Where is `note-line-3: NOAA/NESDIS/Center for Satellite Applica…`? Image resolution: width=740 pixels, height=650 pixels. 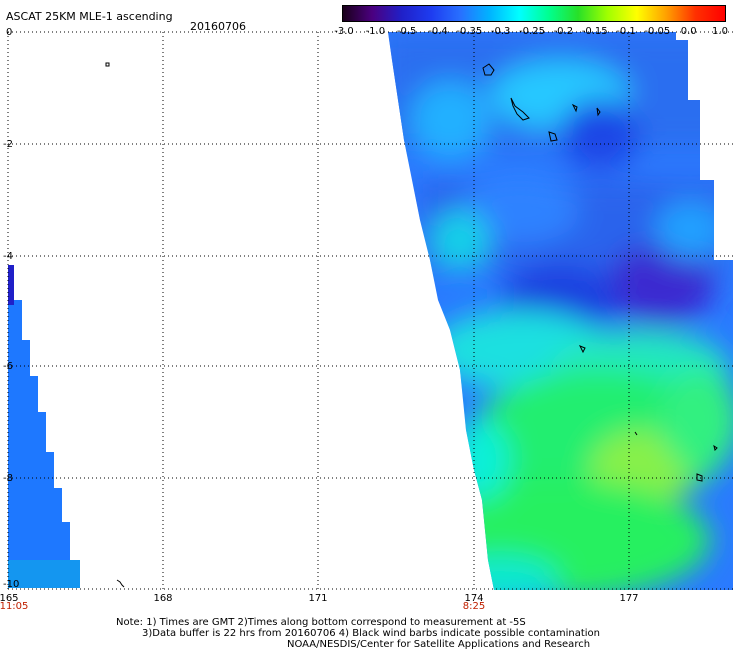
note-line-3: NOAA/NESDIS/Center for Satellite Applica… is located at coordinates (439, 644).